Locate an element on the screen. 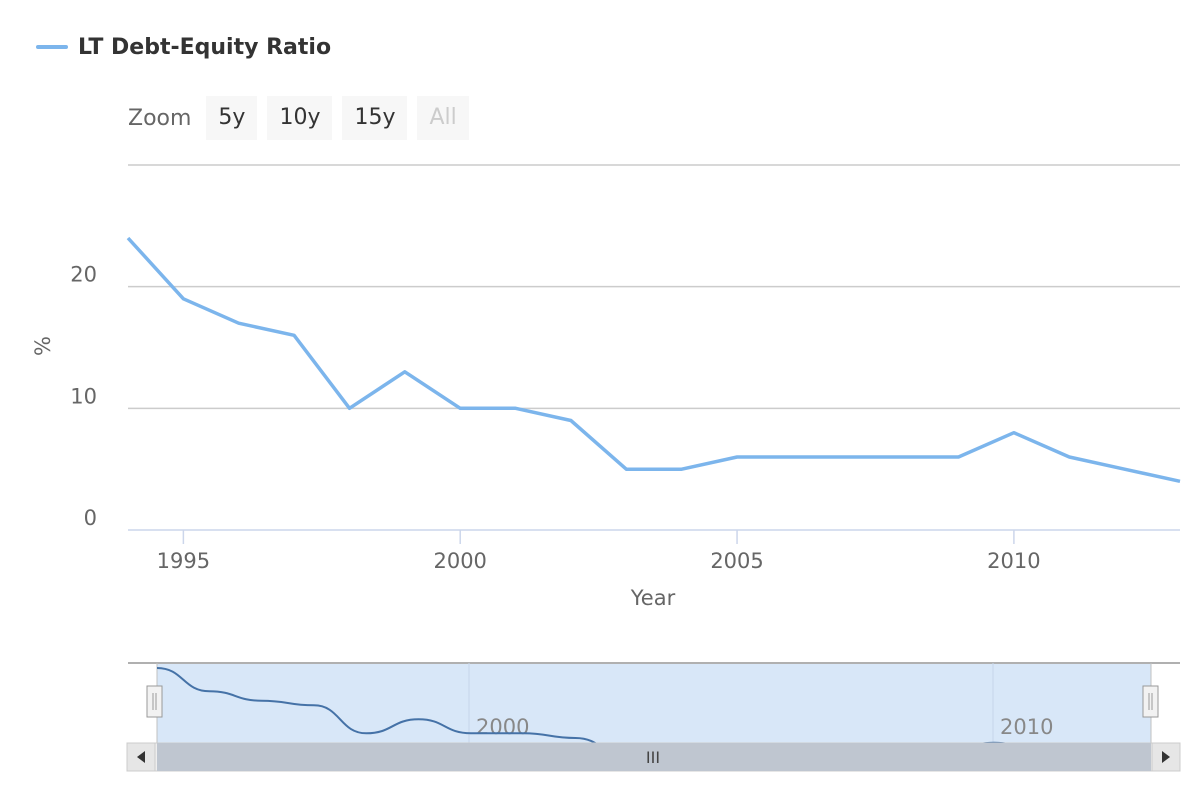  data-point-1998 is located at coordinates (349, 408).